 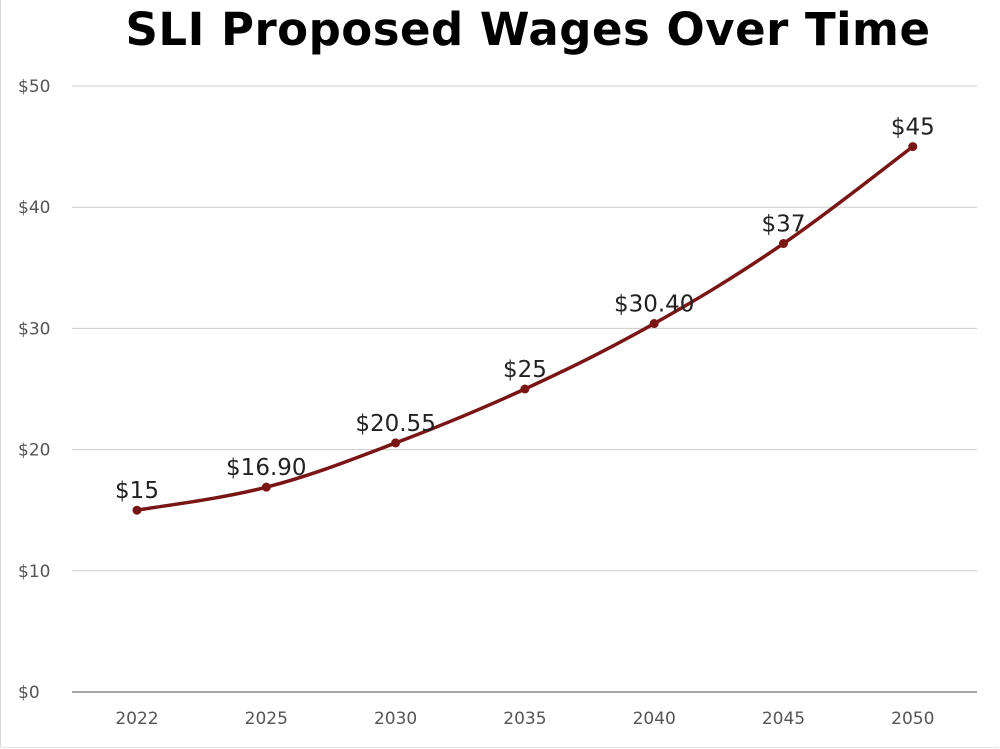 I want to click on data-label: $15, so click(x=137, y=491).